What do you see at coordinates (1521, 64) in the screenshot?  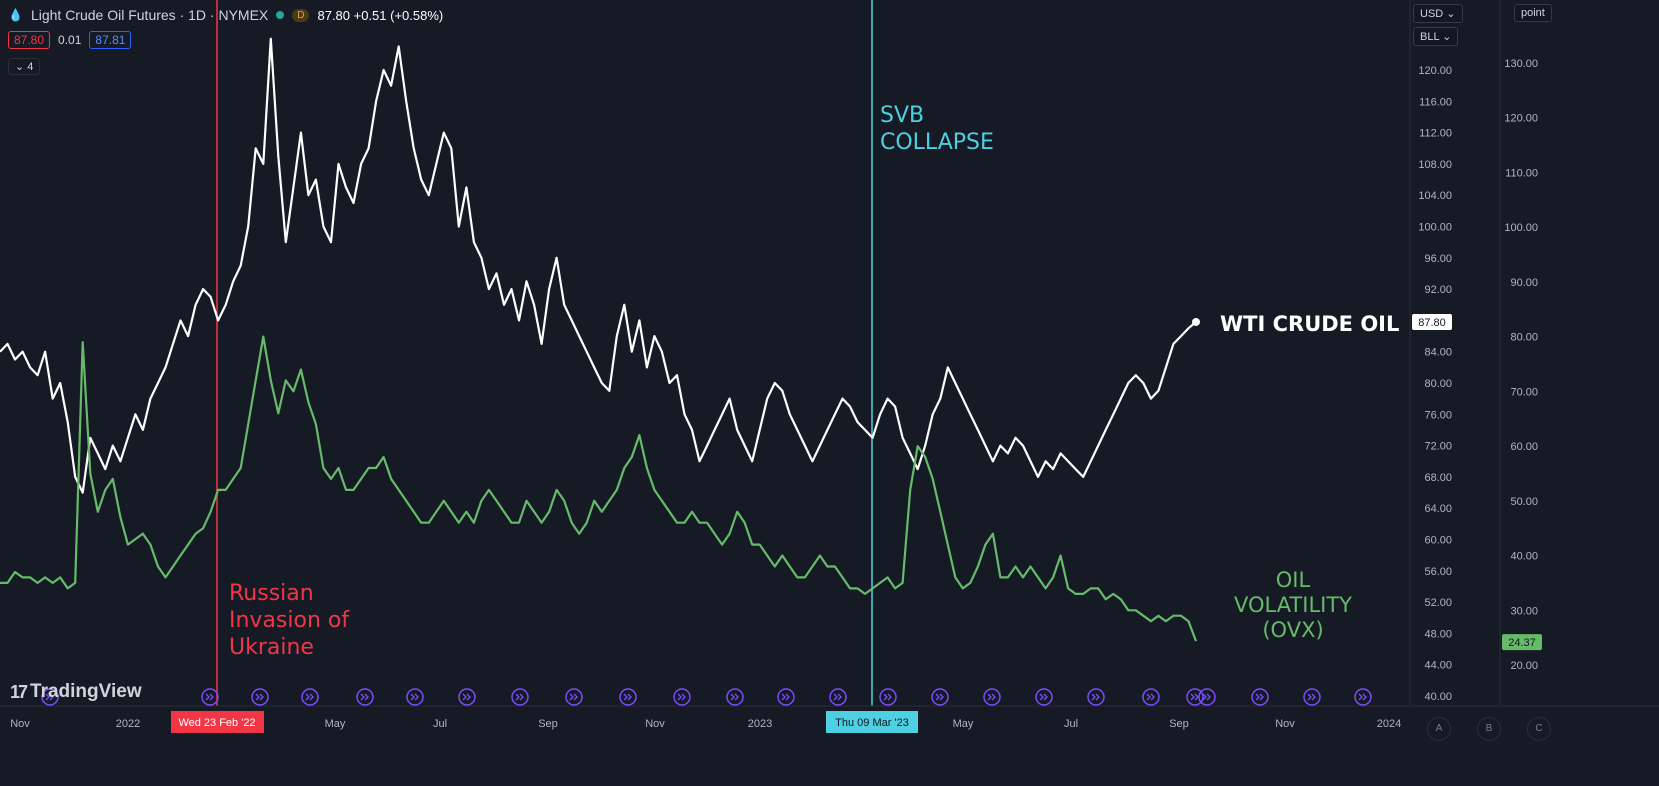 I see `ovx-axis-tick: 130.00` at bounding box center [1521, 64].